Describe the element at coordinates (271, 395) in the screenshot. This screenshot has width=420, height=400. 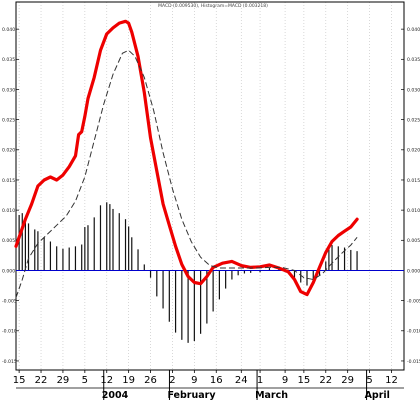
I see `period-label: March` at that location.